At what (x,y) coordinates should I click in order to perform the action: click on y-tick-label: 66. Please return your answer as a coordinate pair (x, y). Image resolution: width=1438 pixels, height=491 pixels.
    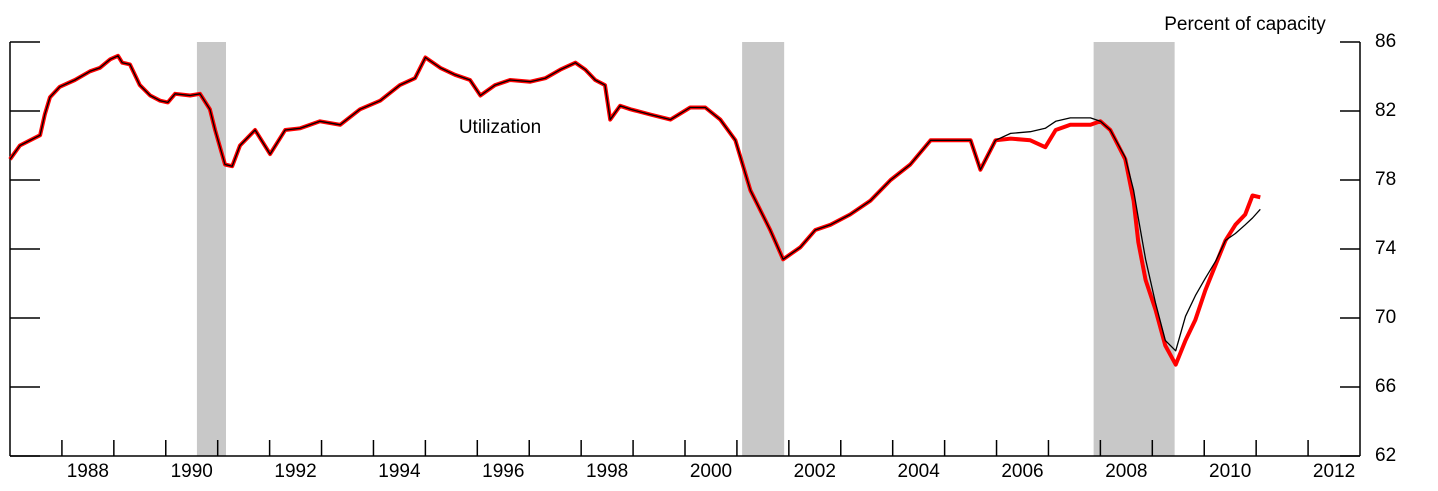
    Looking at the image, I should click on (1385, 386).